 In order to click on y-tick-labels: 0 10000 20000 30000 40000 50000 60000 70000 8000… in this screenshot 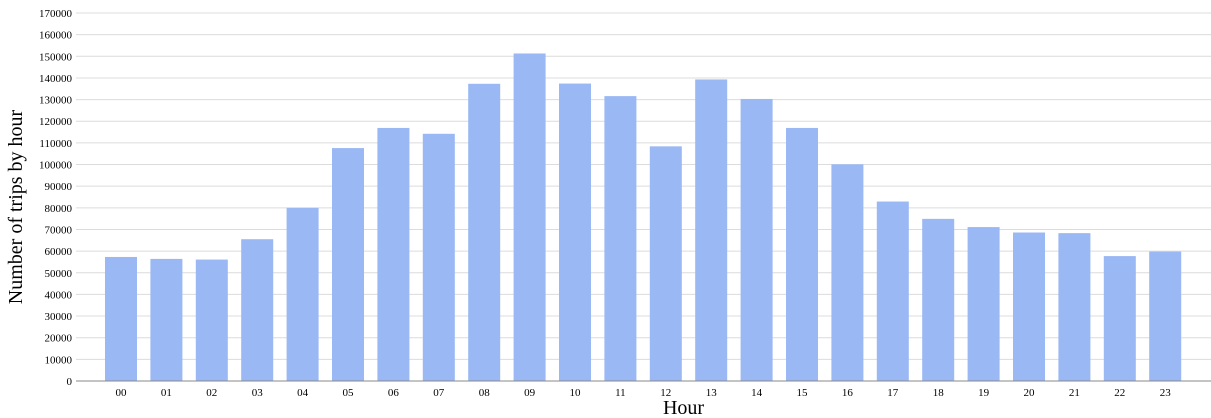, I will do `click(56, 198)`.